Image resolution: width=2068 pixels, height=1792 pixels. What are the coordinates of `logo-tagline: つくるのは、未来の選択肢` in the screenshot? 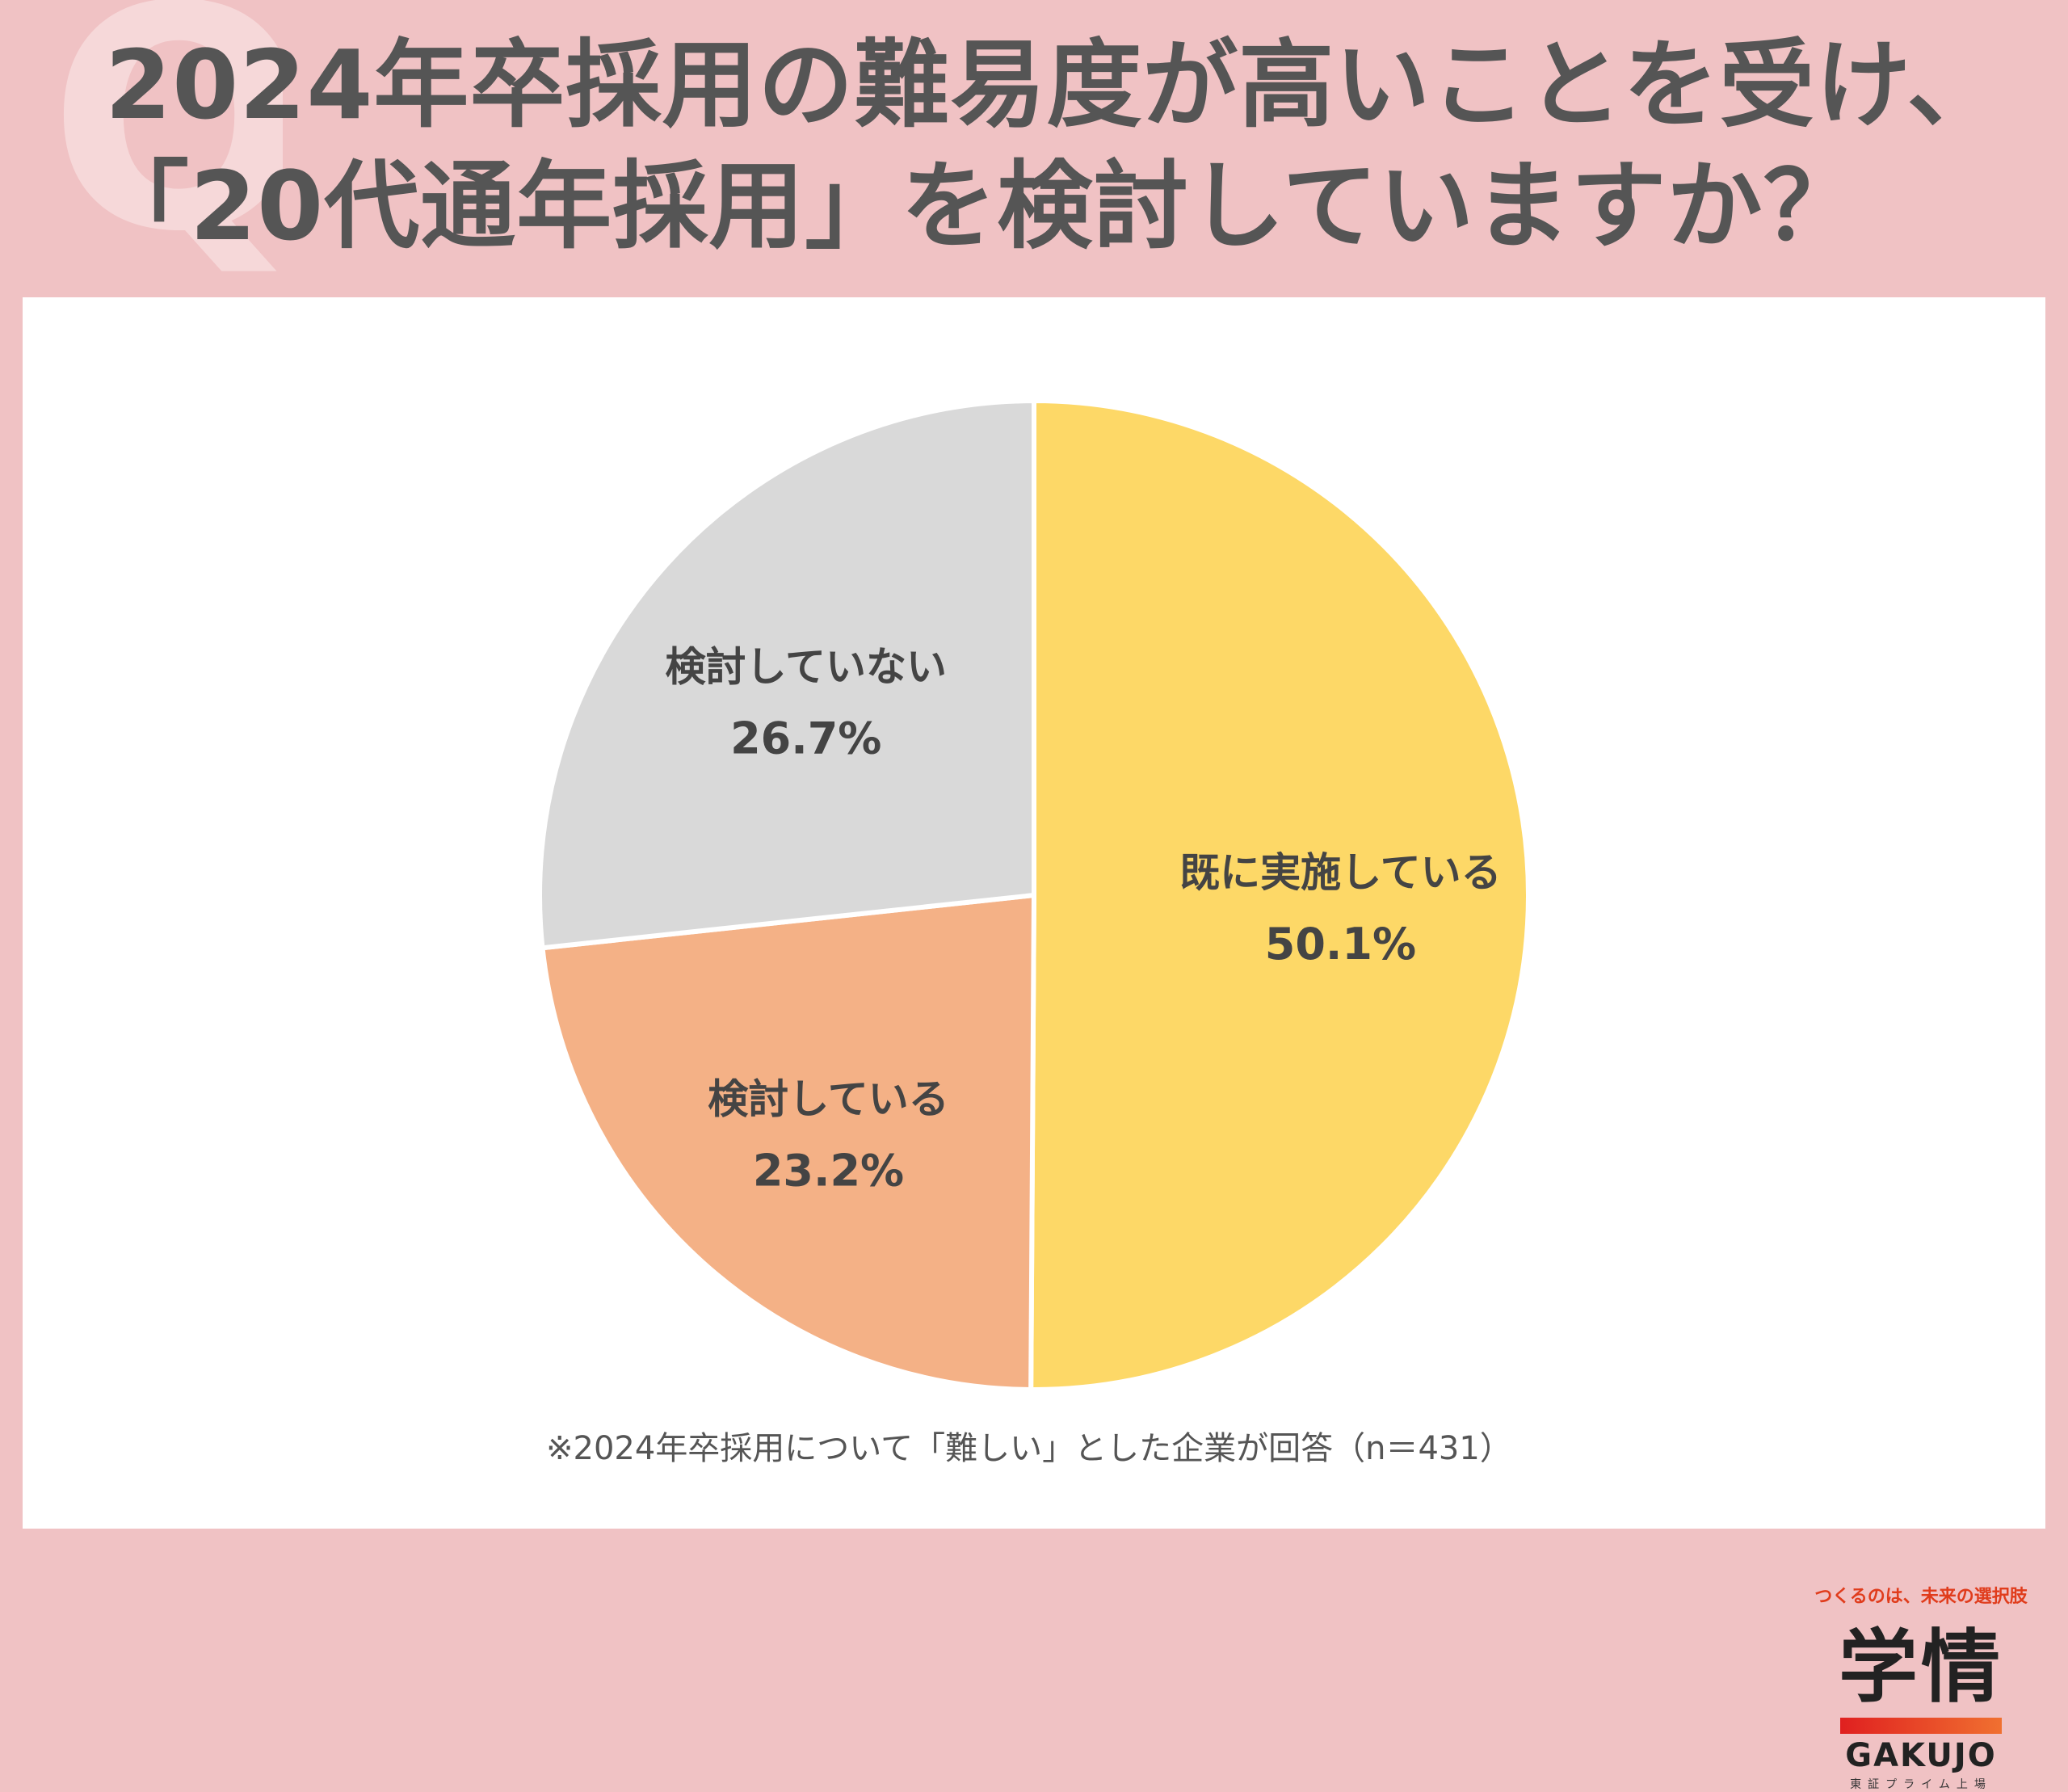 It's located at (1921, 1597).